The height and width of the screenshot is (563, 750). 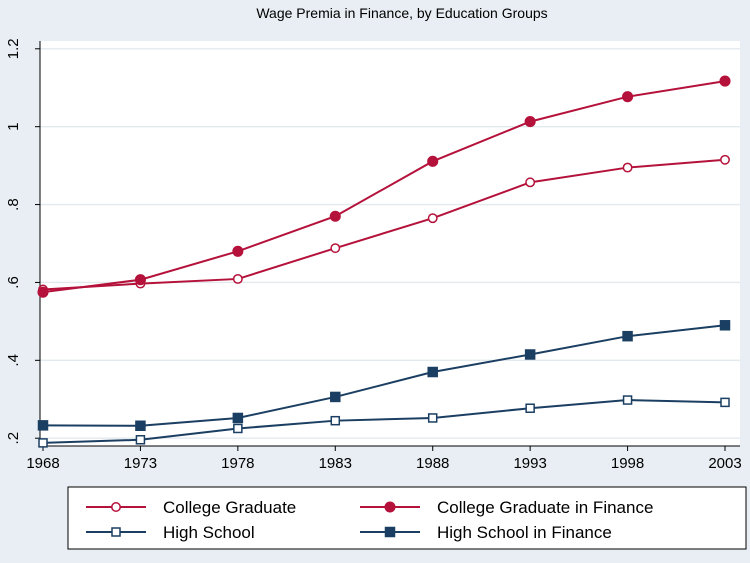 I want to click on legend-label: College Graduate, so click(x=229, y=507).